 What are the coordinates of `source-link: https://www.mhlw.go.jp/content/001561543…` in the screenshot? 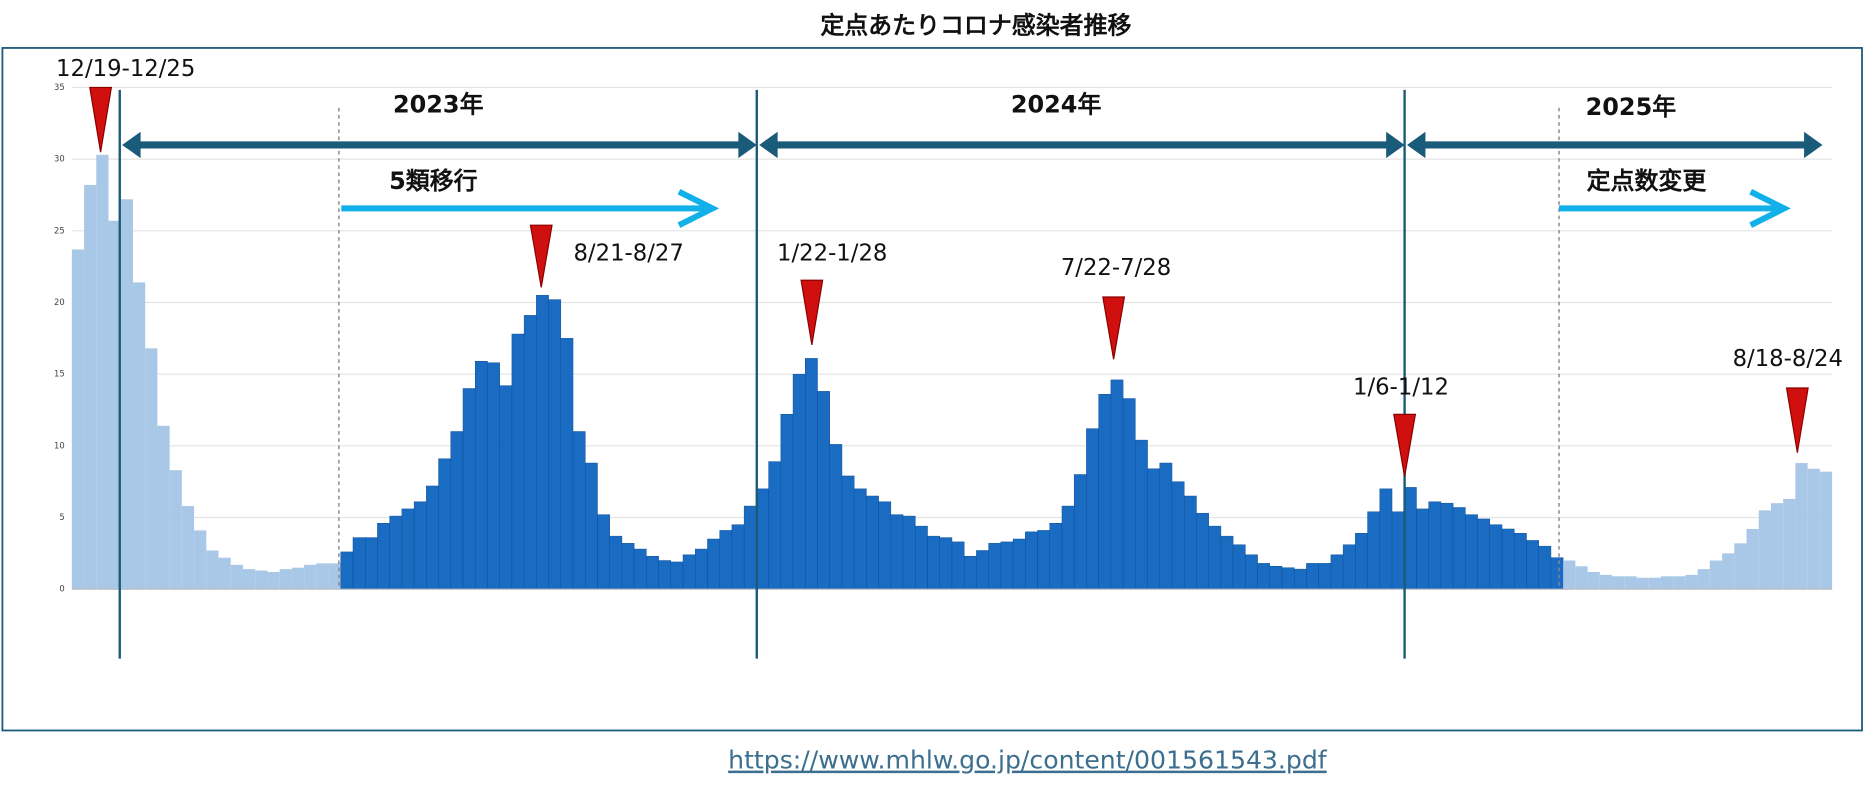 It's located at (1028, 760).